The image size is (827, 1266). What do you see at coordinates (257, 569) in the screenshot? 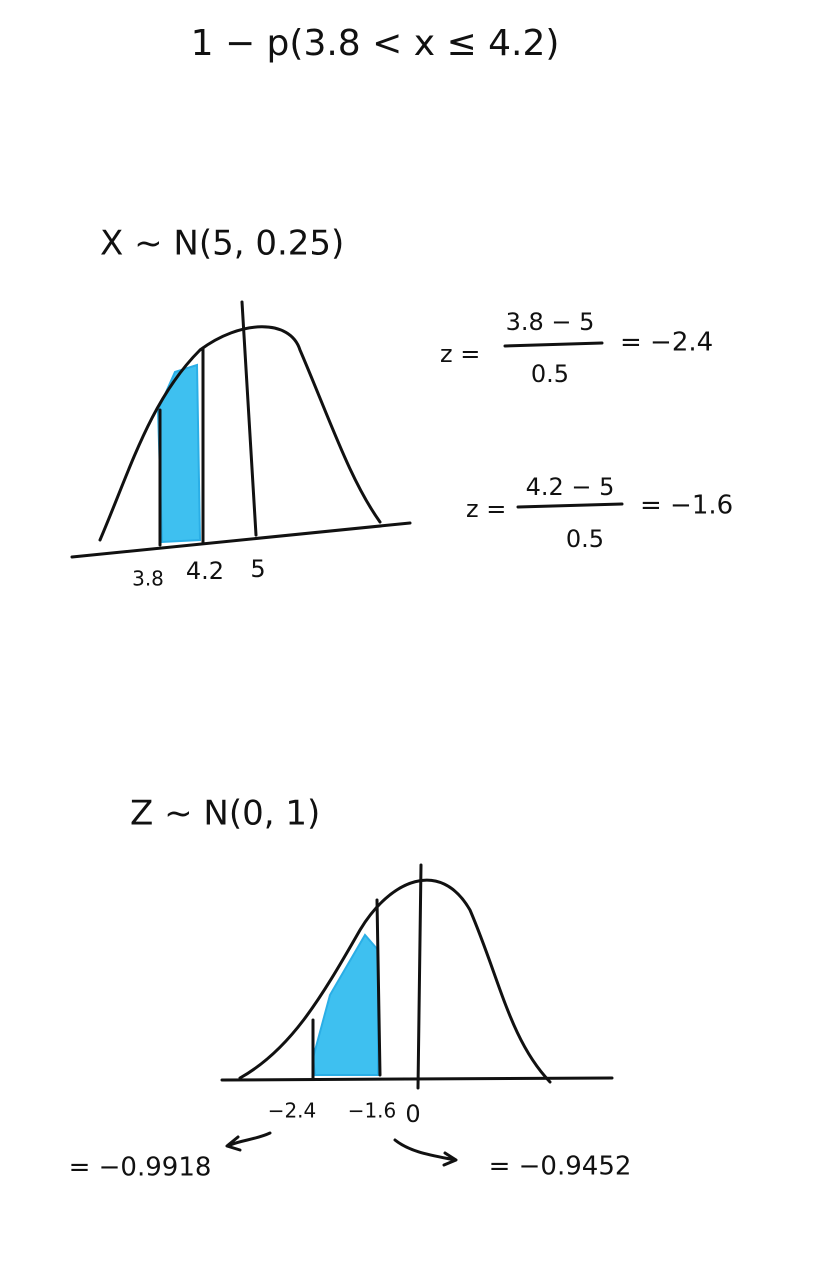
I see `axis-label: 5` at bounding box center [257, 569].